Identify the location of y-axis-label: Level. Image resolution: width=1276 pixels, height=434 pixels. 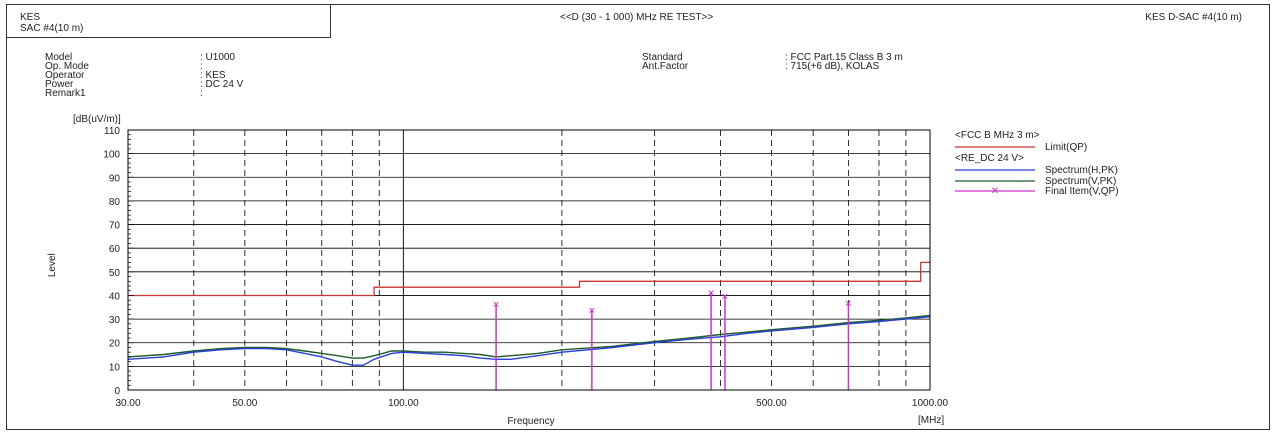
(52, 265).